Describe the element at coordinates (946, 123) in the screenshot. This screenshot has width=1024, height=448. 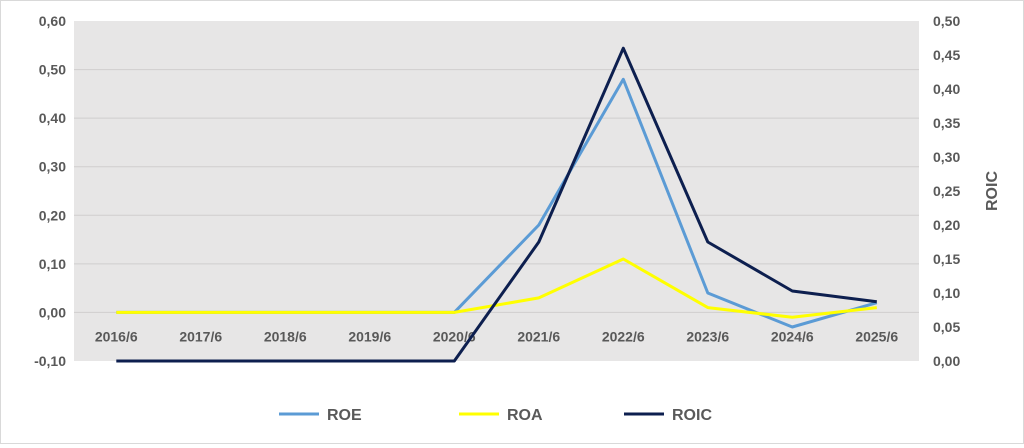
I see `right-tick-label: 0,35` at that location.